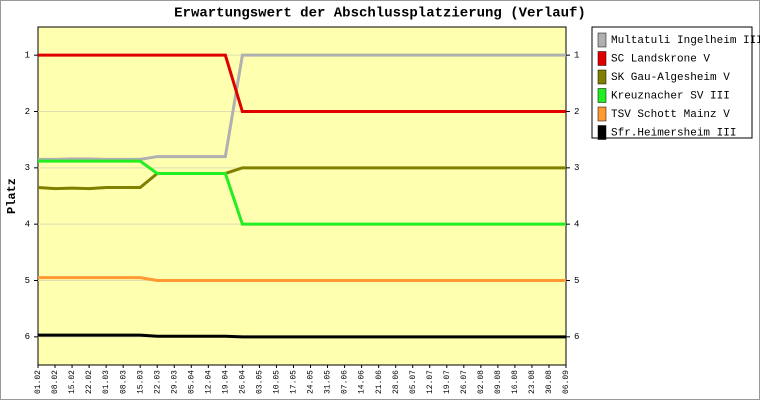  What do you see at coordinates (515, 382) in the screenshot?
I see `x-tick-label: 16.08` at bounding box center [515, 382].